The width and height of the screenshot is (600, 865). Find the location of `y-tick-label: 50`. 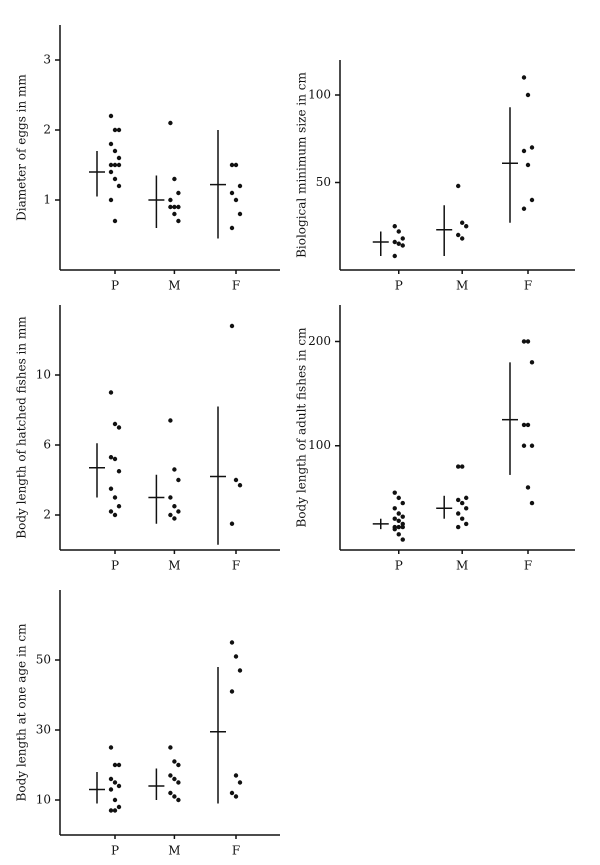

y-tick-label: 50 is located at coordinates (323, 182).